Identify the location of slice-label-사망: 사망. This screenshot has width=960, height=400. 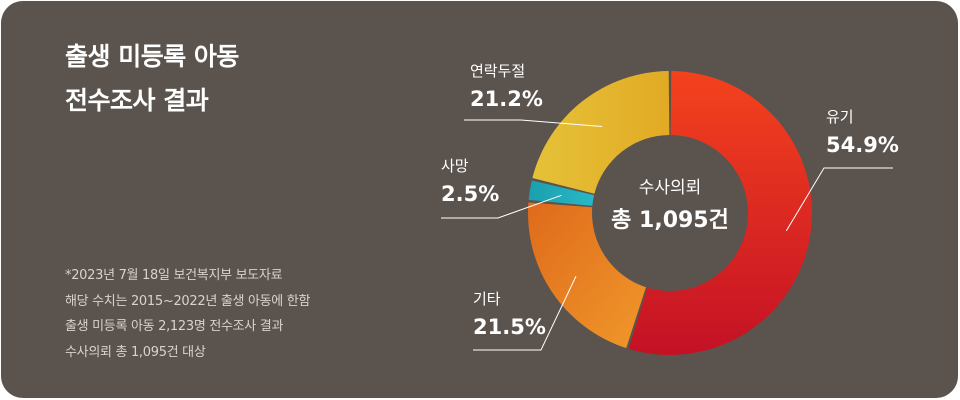
(455, 166).